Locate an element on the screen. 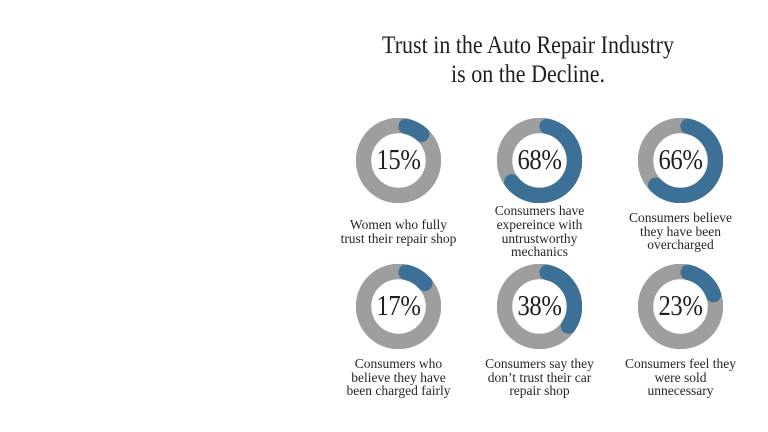 The width and height of the screenshot is (768, 432). stat-value: 66% is located at coordinates (680, 160).